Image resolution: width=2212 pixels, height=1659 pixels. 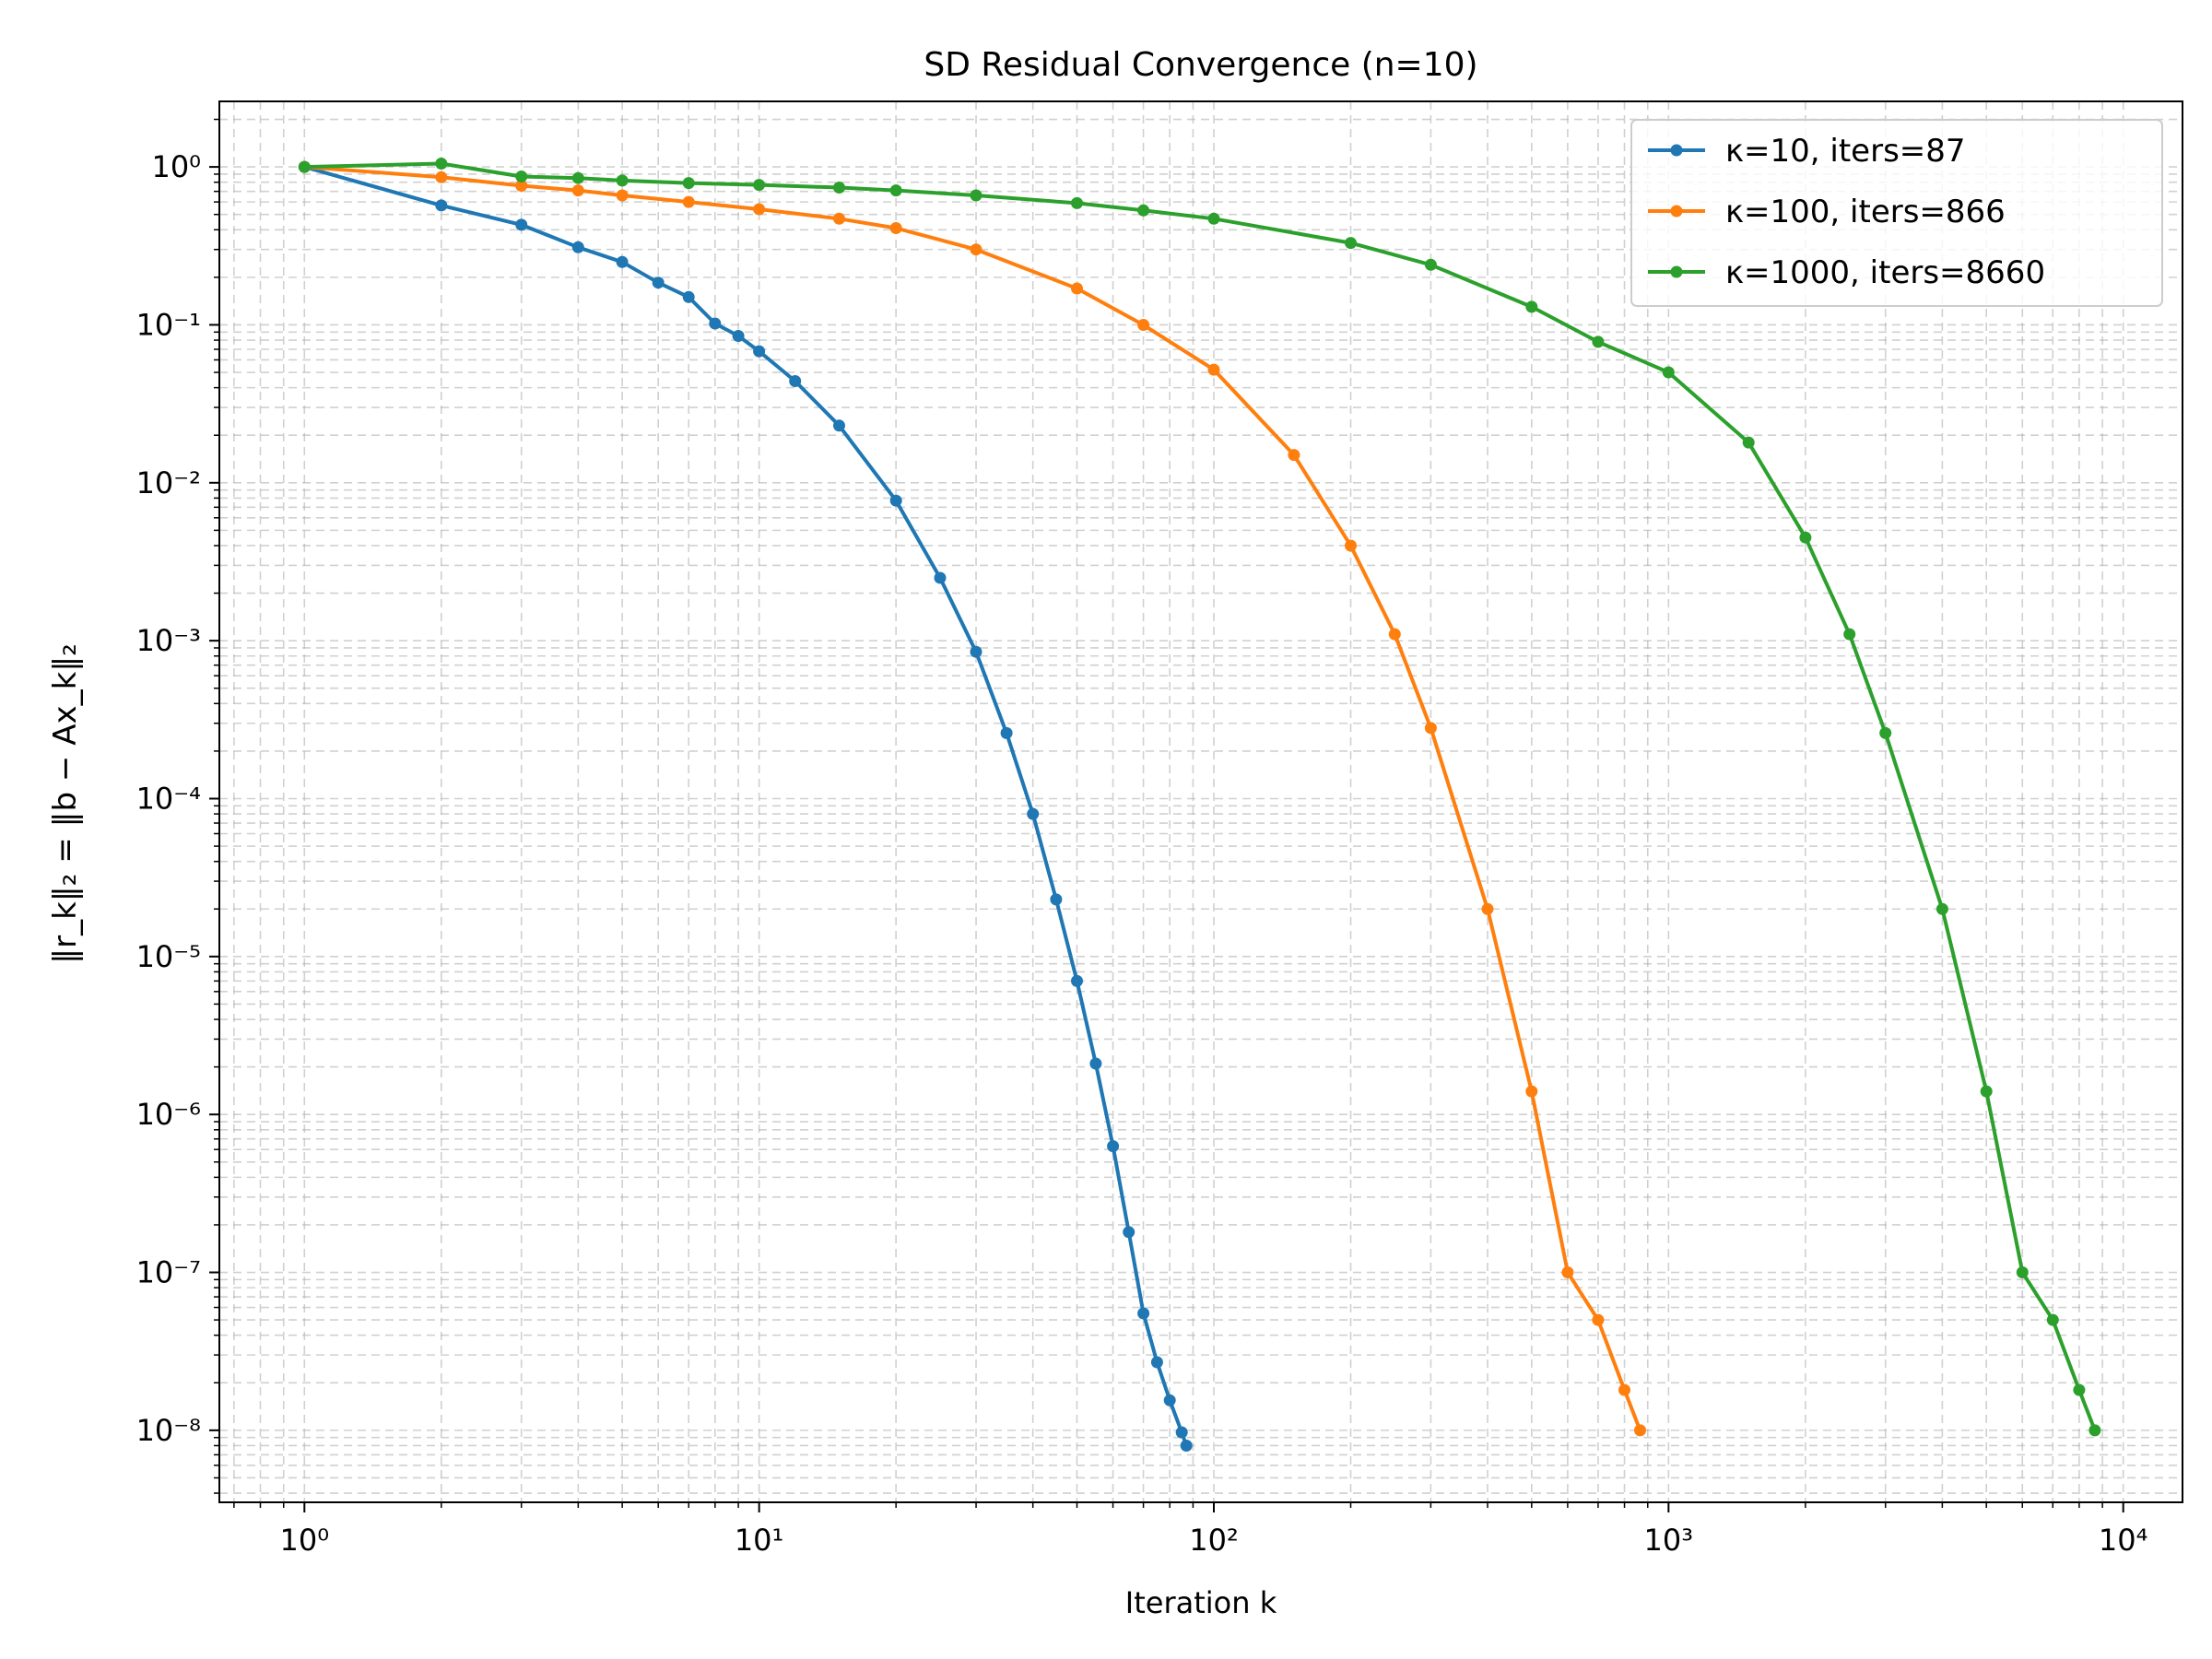 What do you see at coordinates (1214, 1540) in the screenshot?
I see `x-tick-label: 10²` at bounding box center [1214, 1540].